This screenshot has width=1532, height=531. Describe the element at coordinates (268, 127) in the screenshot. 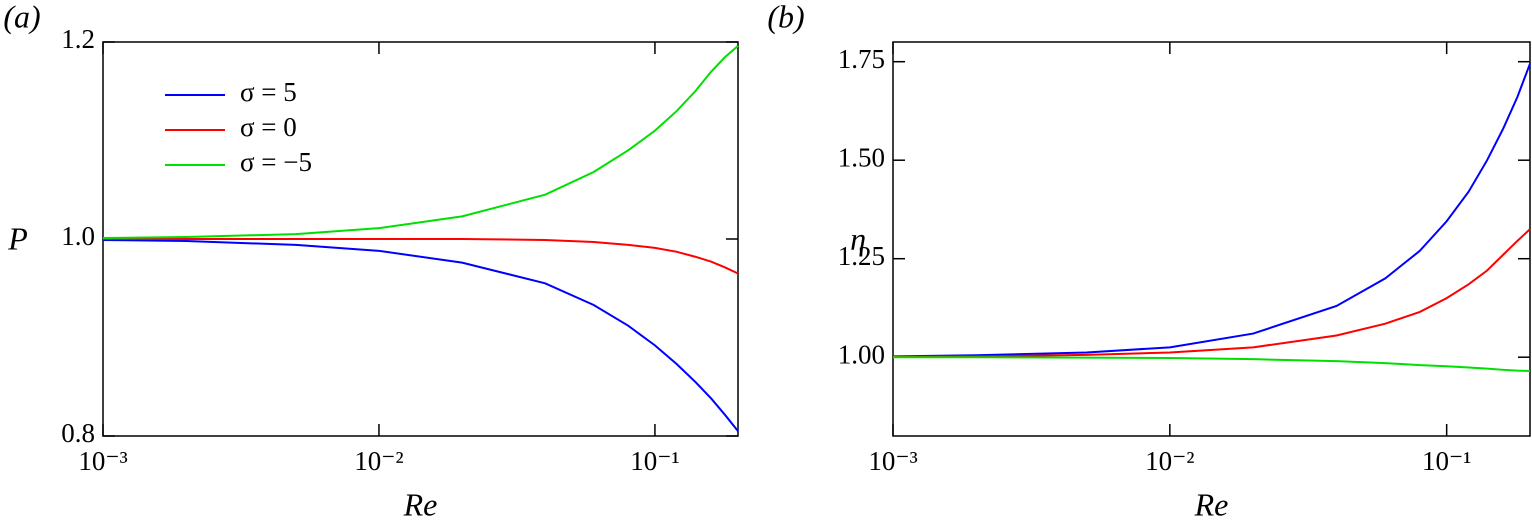

I see `legend-label: σ = 0` at that location.